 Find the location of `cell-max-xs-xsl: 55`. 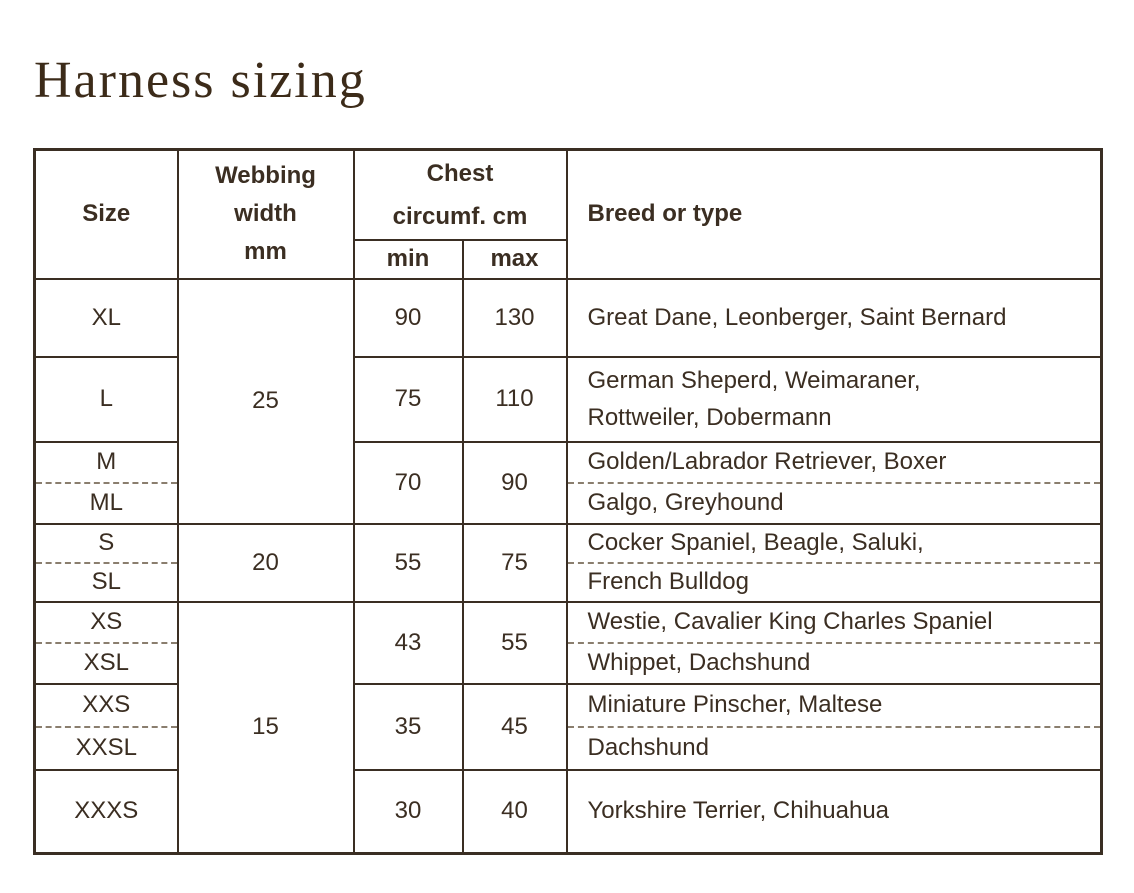

cell-max-xs-xsl: 55 is located at coordinates (514, 642).